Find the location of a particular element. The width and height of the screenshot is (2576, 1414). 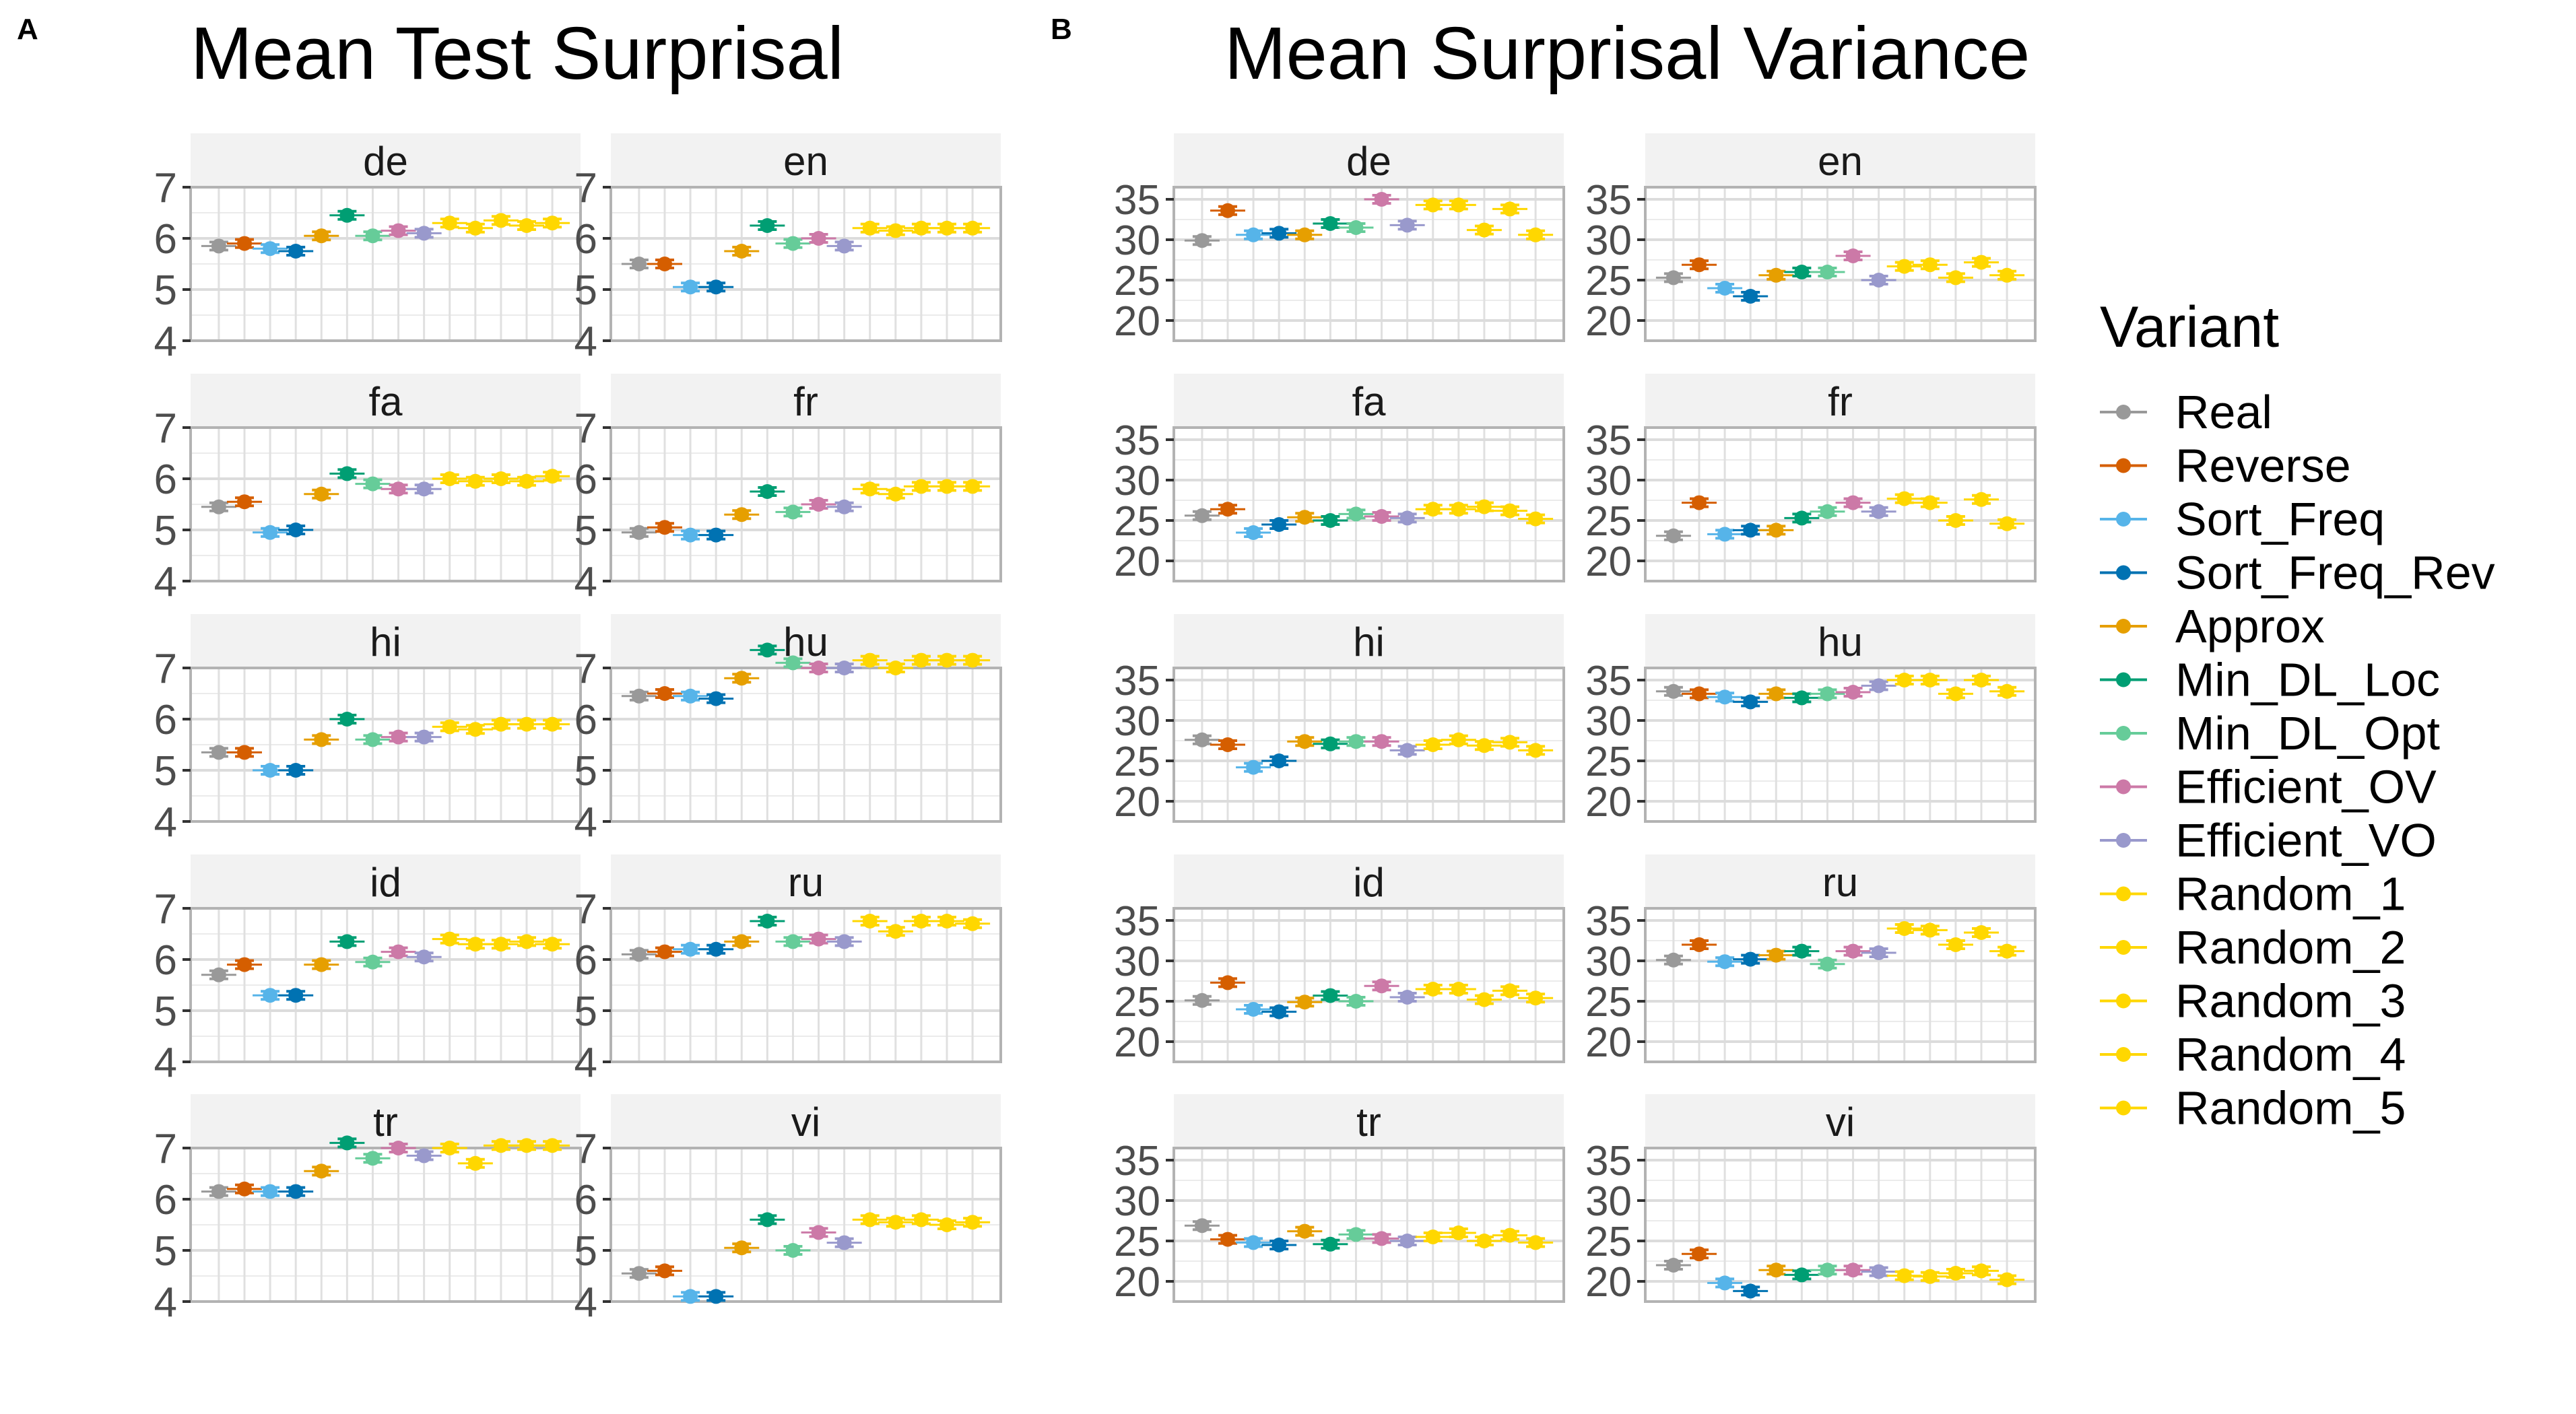

legend-item-approx: Approx is located at coordinates (2212, 626).